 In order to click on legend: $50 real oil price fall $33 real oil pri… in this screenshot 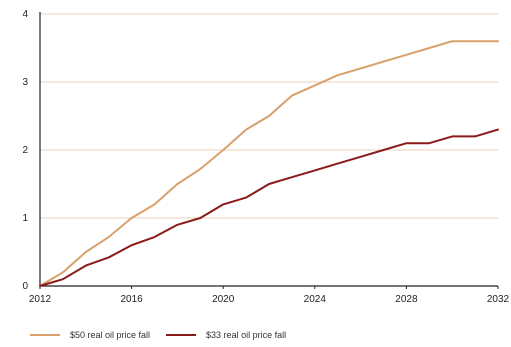, I will do `click(158, 335)`.